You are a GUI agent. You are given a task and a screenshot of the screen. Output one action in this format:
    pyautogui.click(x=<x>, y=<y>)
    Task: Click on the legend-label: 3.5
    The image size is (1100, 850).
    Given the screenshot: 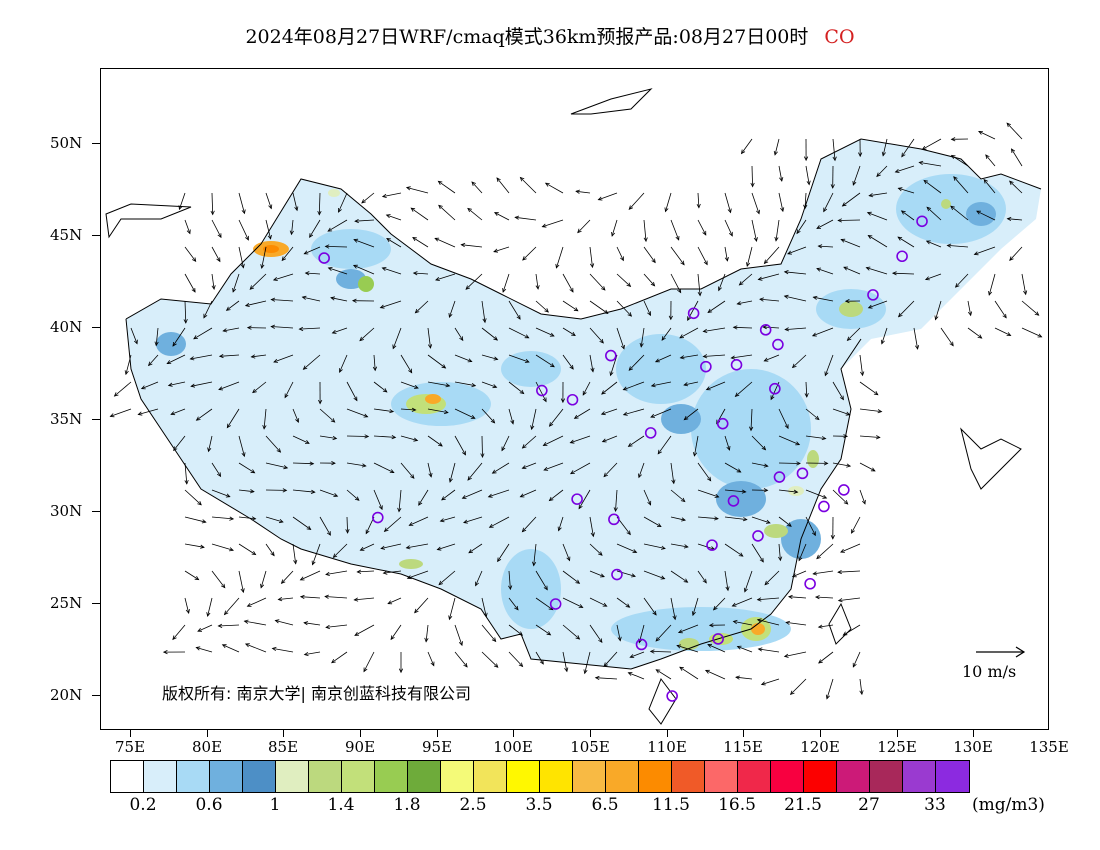 What is the action you would take?
    pyautogui.click(x=539, y=805)
    